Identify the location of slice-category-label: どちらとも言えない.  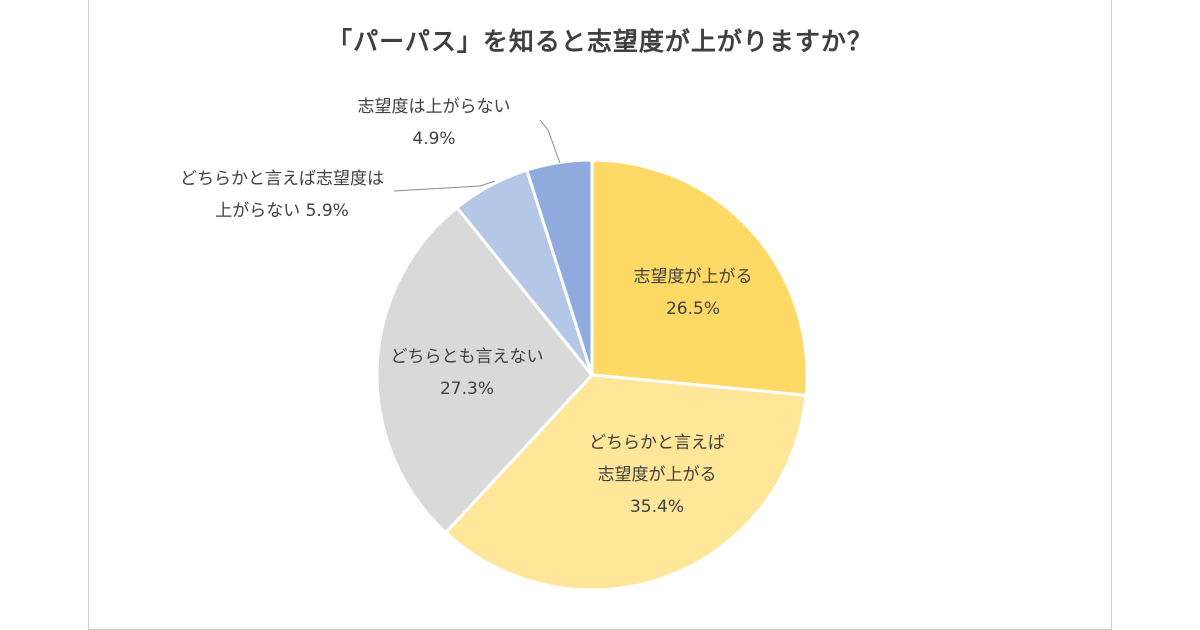
(467, 357).